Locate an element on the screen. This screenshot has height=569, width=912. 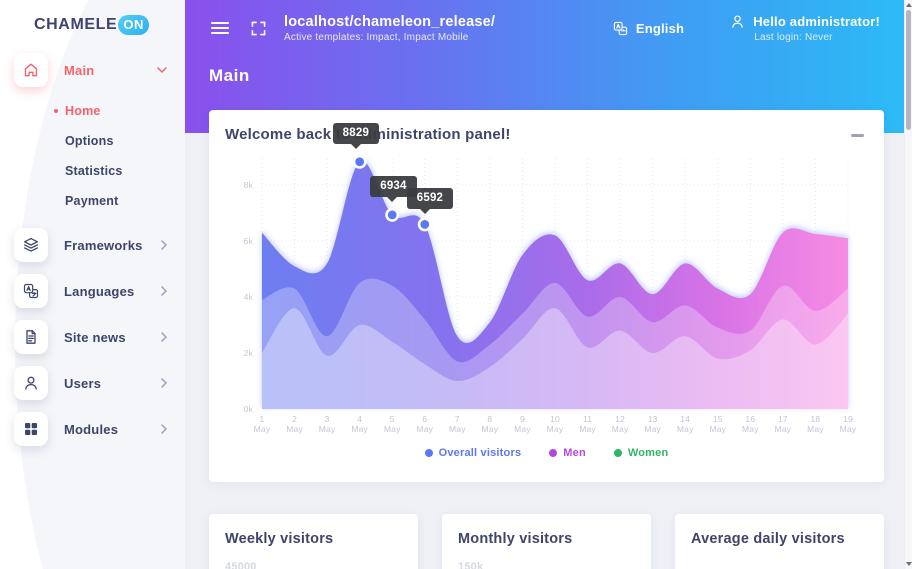
sidebar-item-main: Main is located at coordinates (92, 70).